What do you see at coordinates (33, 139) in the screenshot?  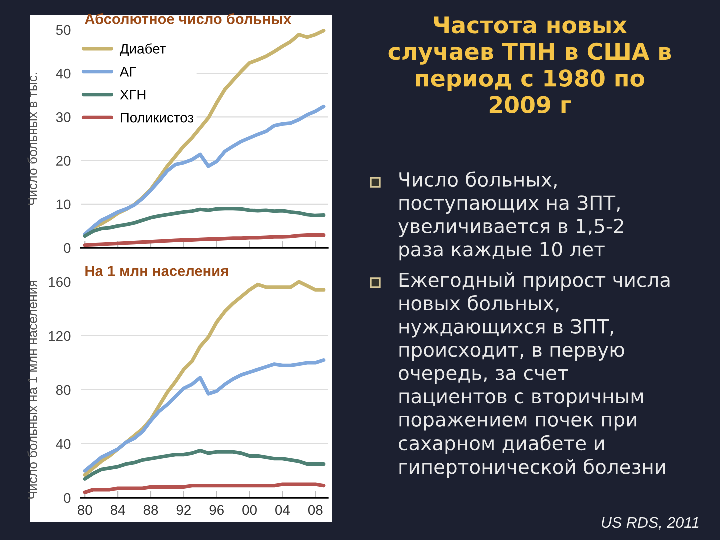 I see `y-axis-title: Число больных в тыс.` at bounding box center [33, 139].